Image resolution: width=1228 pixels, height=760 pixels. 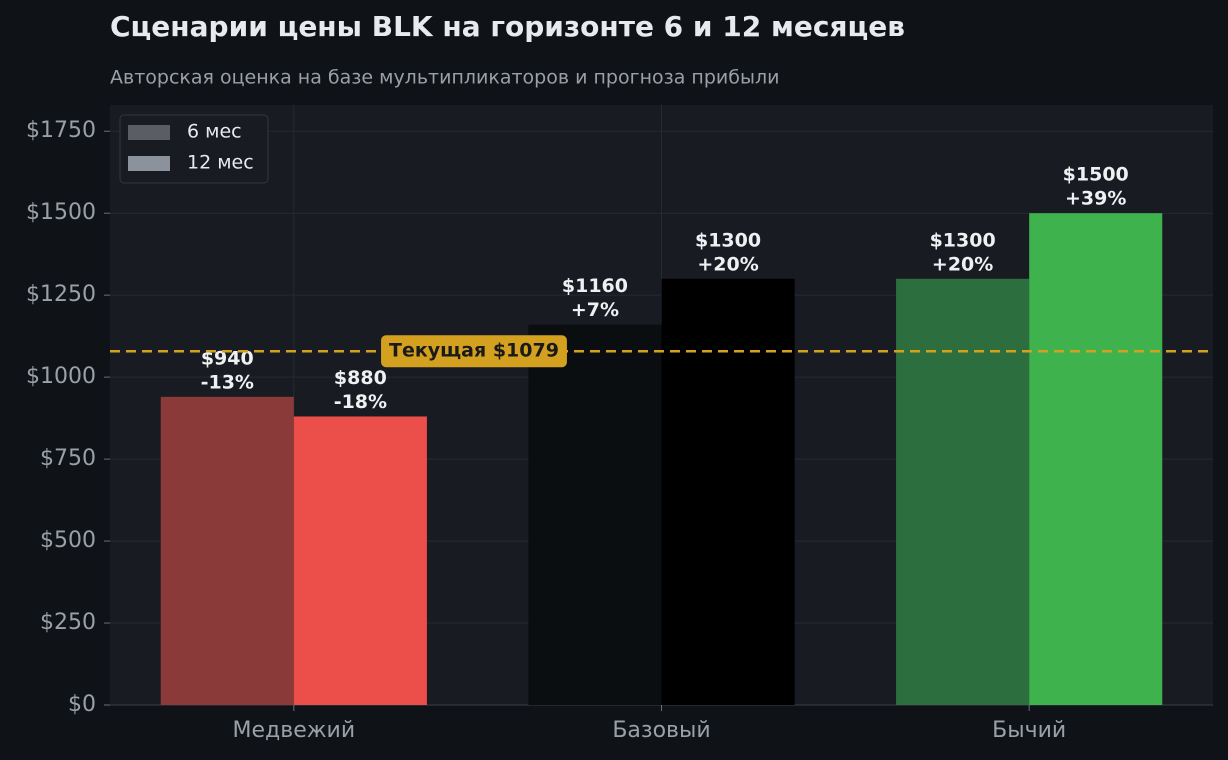 What do you see at coordinates (227, 382) in the screenshot?
I see `change-label: -13%` at bounding box center [227, 382].